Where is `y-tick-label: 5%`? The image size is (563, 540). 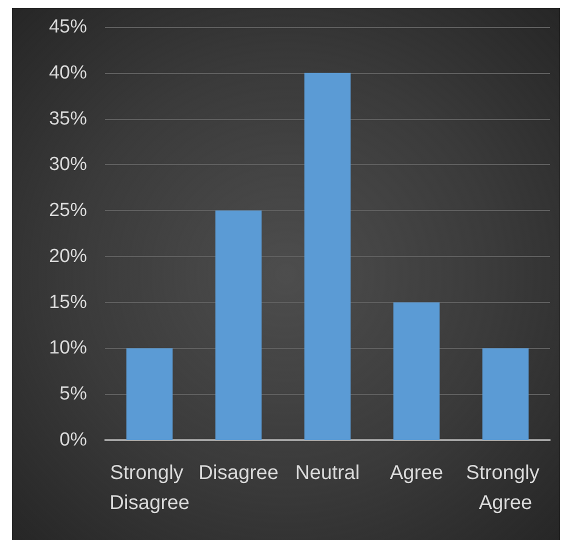
y-tick-label: 5% is located at coordinates (74, 394).